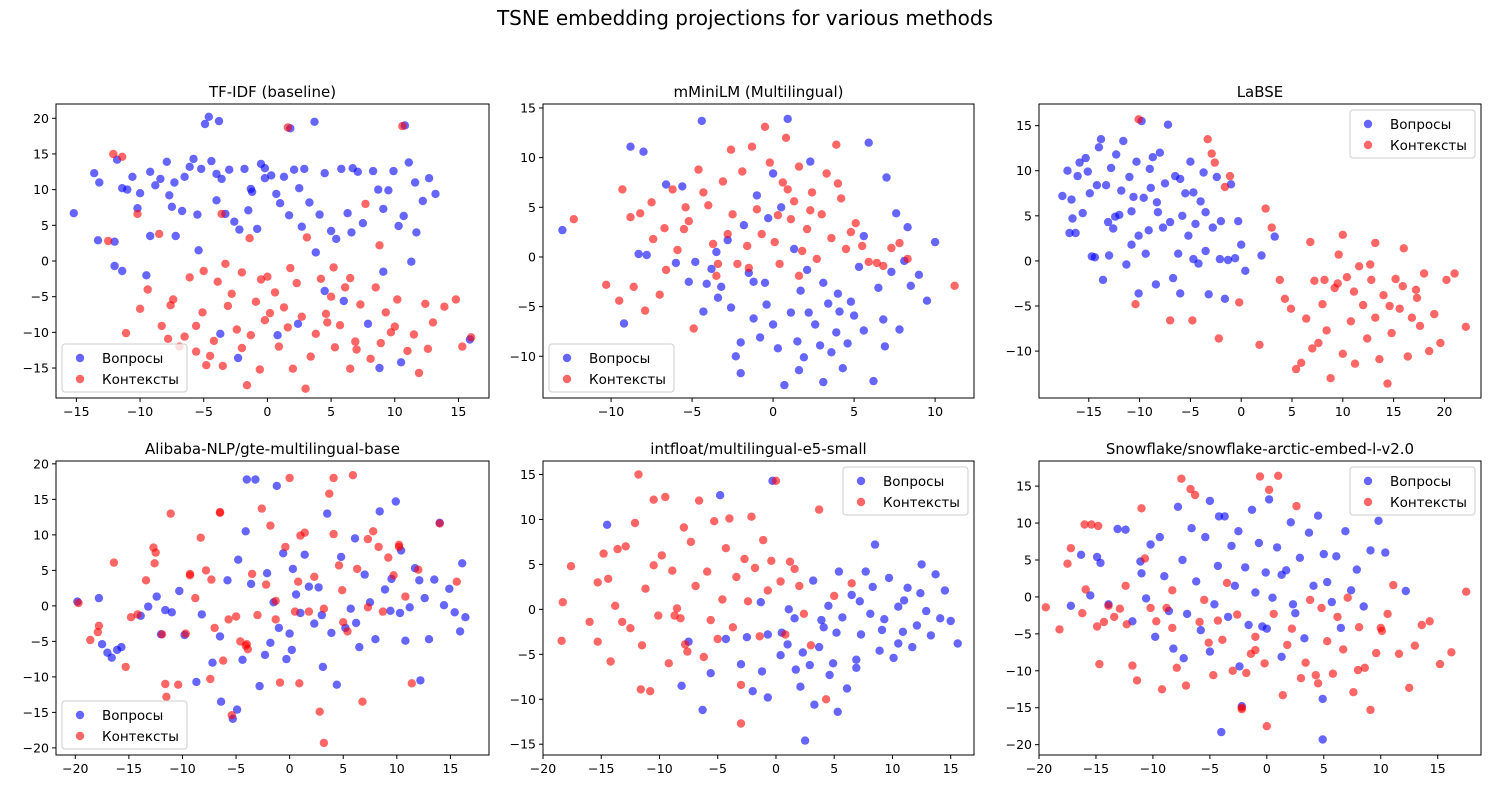 This screenshot has height=793, width=1490. I want to click on subplot-title: LaBSE, so click(1260, 92).